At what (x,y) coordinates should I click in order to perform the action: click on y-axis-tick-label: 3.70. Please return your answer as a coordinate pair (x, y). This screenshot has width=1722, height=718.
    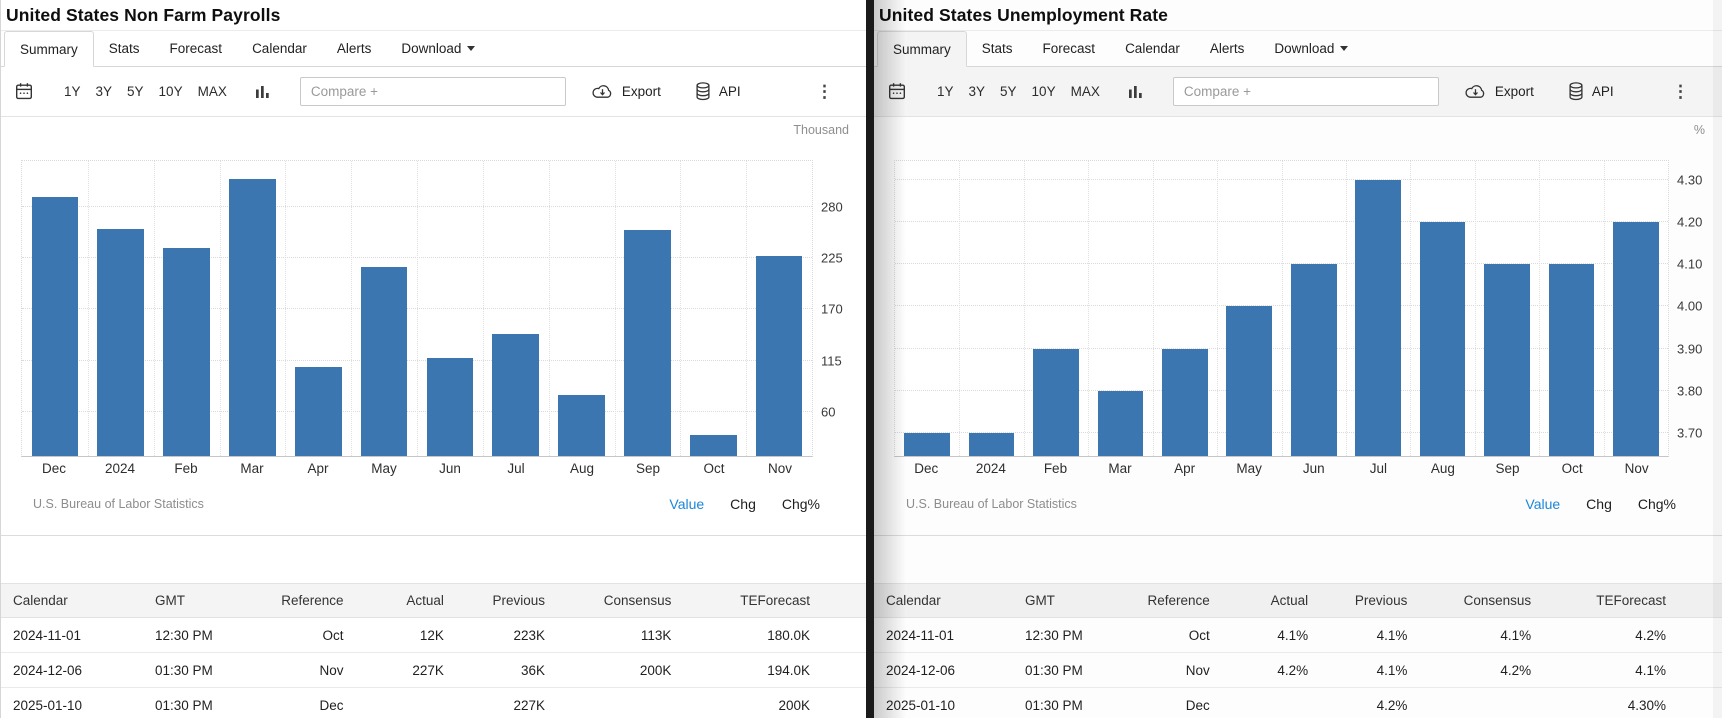
    Looking at the image, I should click on (1690, 433).